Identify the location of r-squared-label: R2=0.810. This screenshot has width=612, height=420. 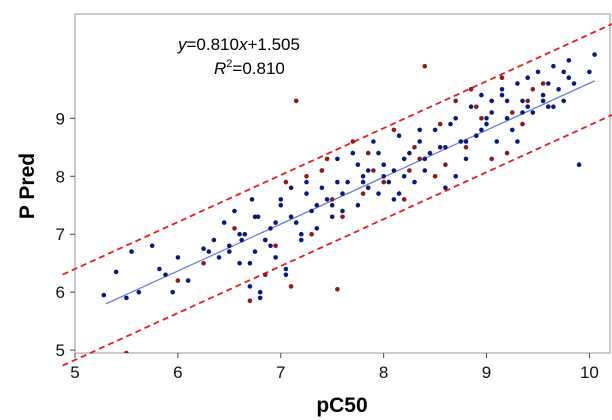
(249, 68).